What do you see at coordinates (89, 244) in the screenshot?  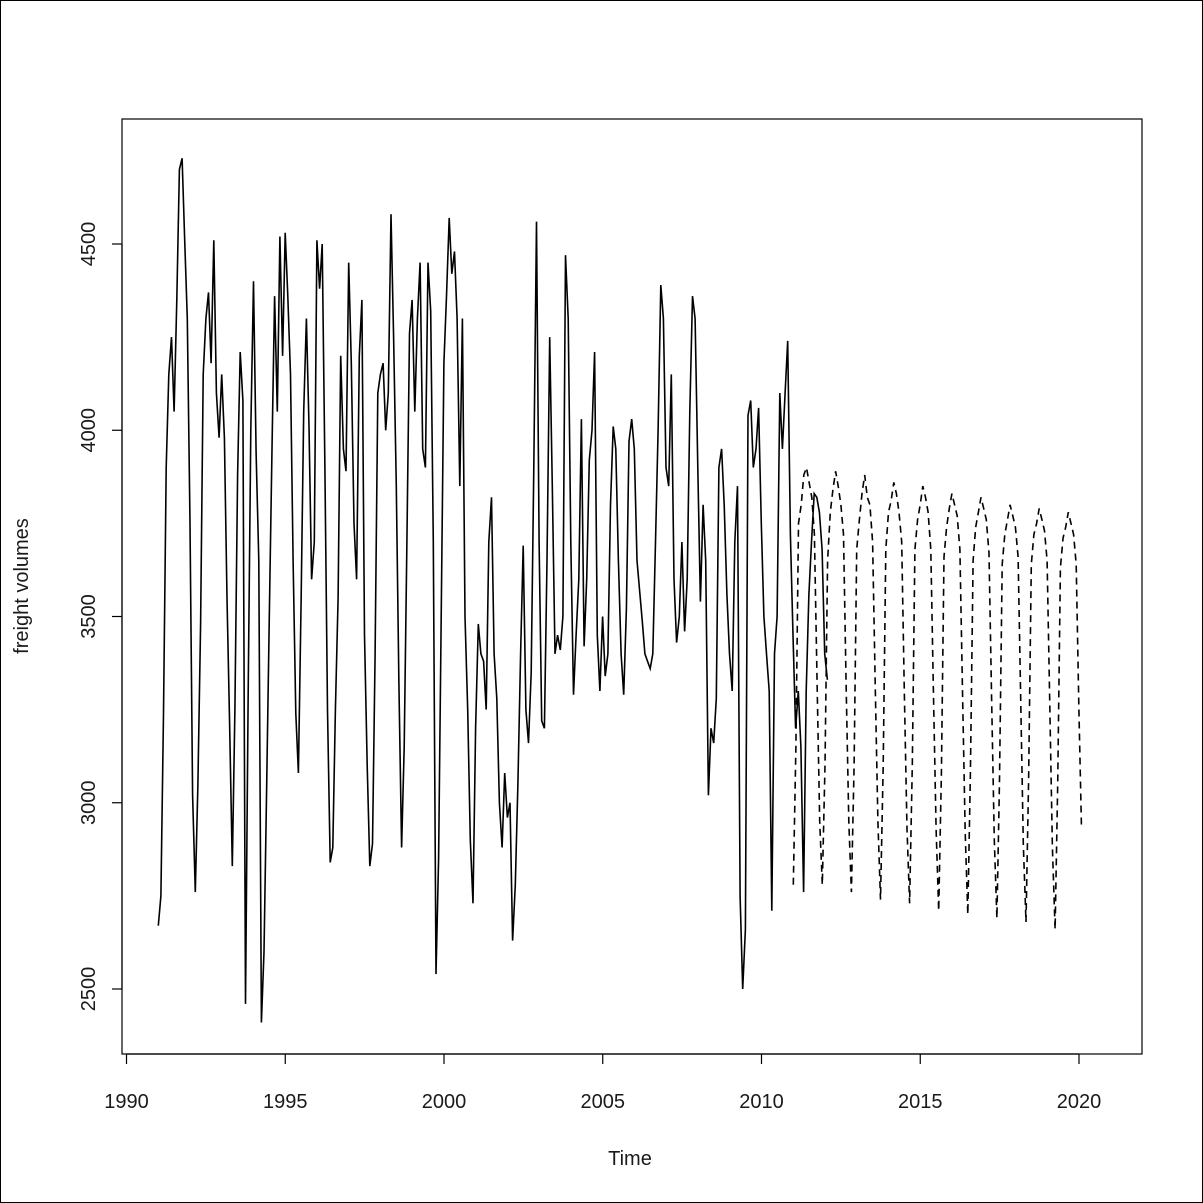 I see `y-tick-label-4500: 4500` at bounding box center [89, 244].